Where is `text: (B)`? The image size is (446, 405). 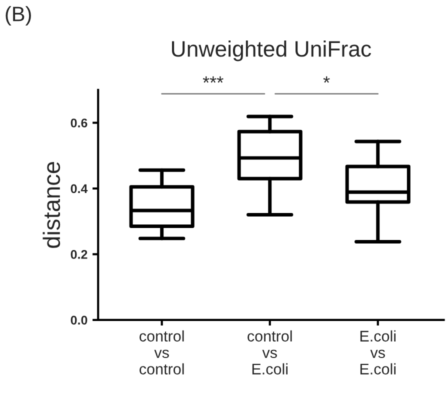 text: (B) is located at coordinates (18, 16).